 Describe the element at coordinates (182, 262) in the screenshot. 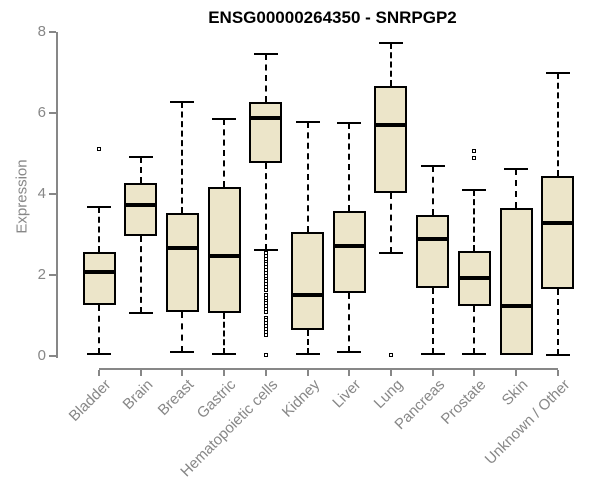

I see `box-breast` at that location.